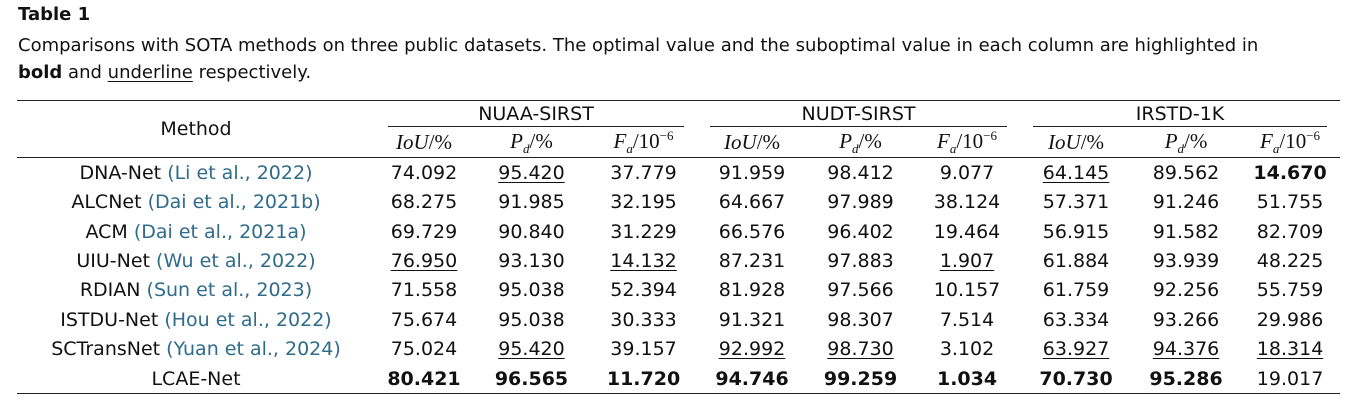 Image resolution: width=1355 pixels, height=419 pixels. What do you see at coordinates (1186, 379) in the screenshot?
I see `value-cell: 95.286` at bounding box center [1186, 379].